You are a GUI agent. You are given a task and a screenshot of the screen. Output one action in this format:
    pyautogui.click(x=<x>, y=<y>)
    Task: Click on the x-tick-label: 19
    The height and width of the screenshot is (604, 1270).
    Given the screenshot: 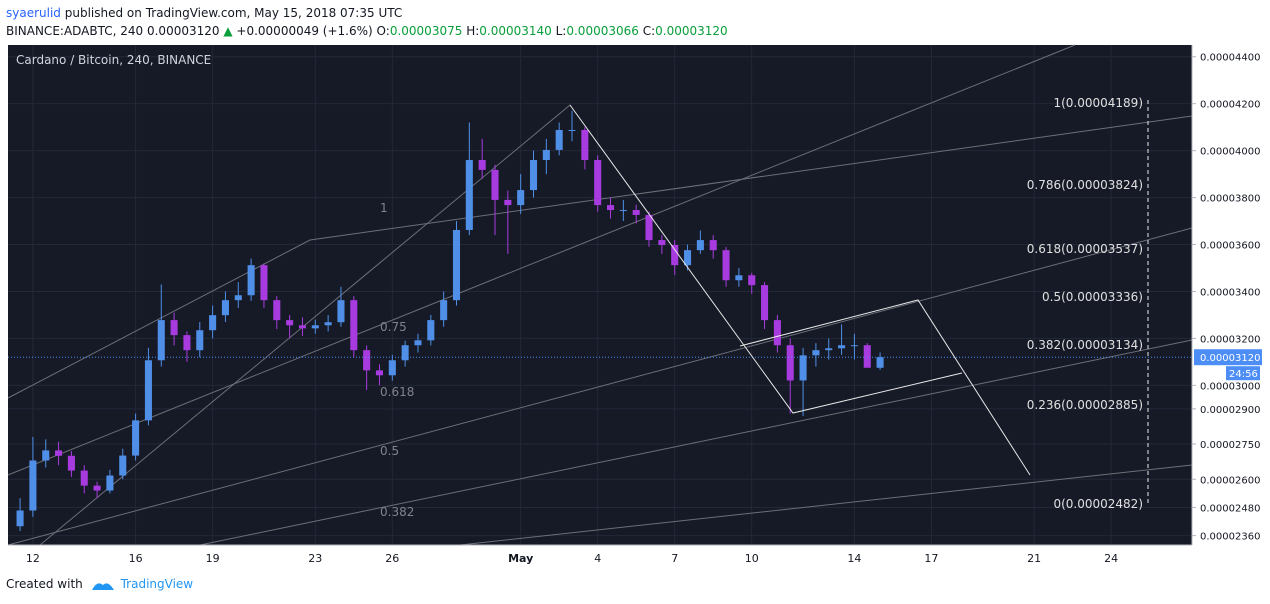 What is the action you would take?
    pyautogui.click(x=213, y=558)
    